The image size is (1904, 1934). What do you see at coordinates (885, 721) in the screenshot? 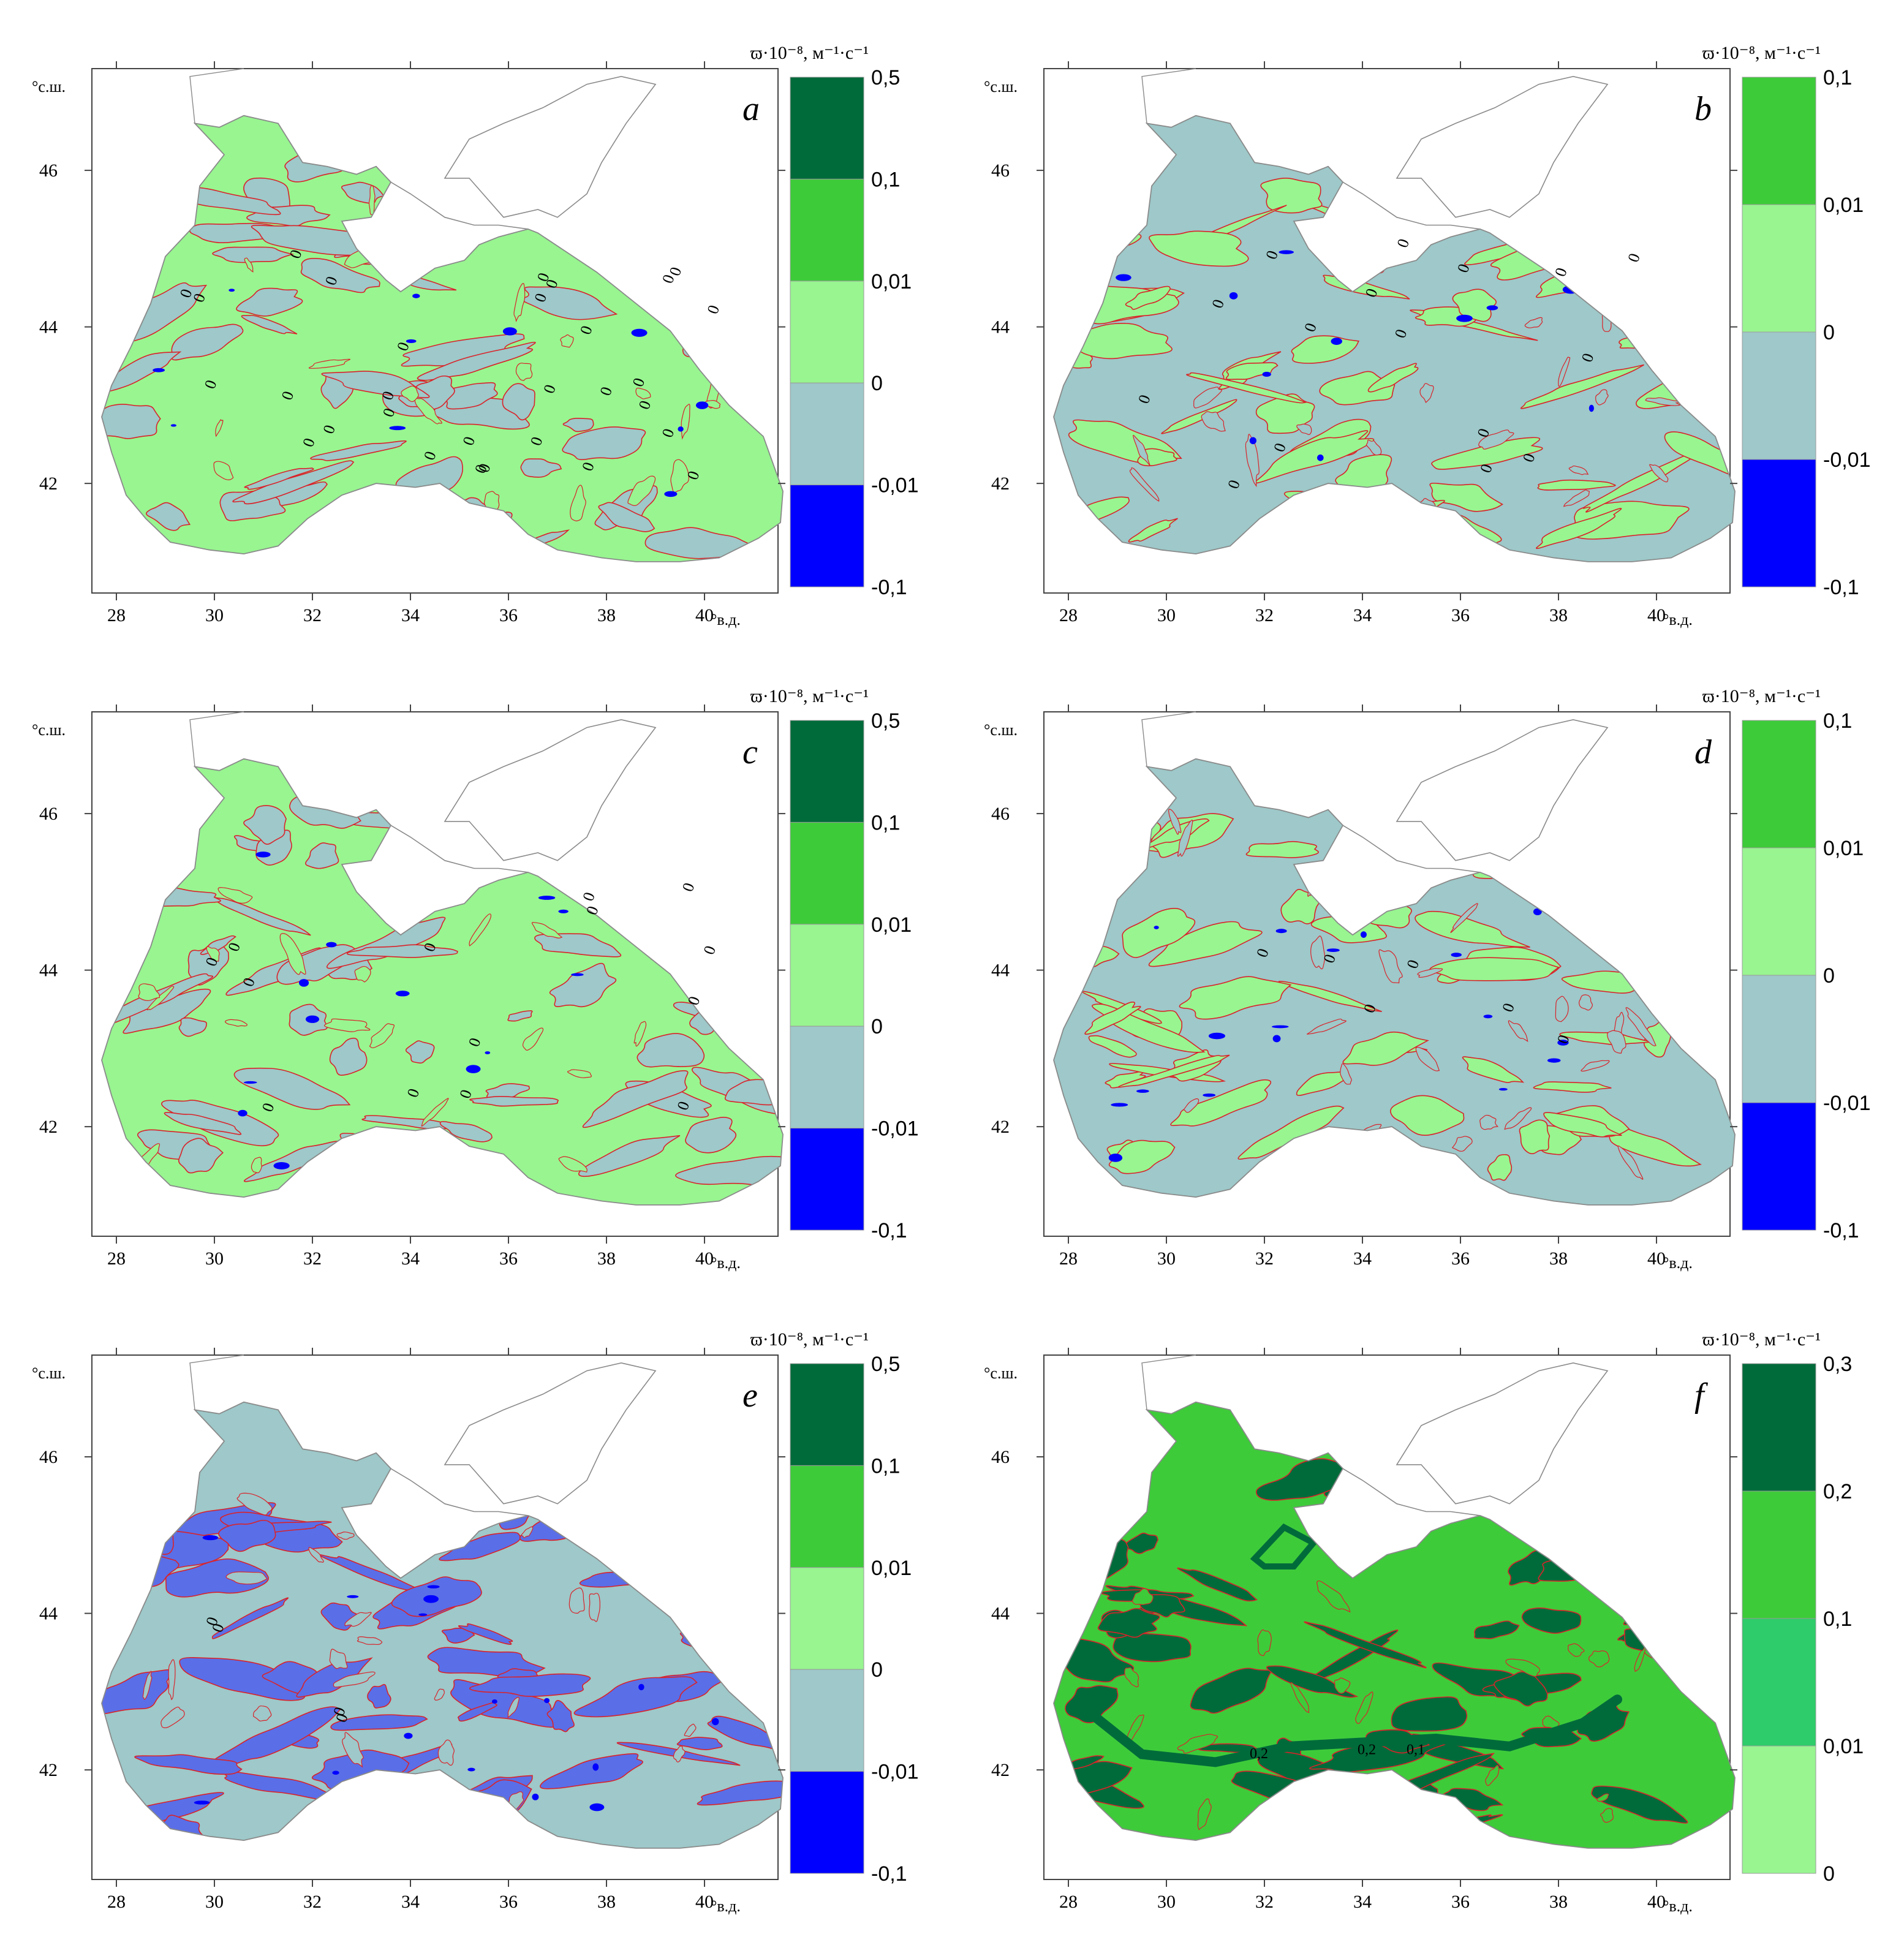
I see `legend-value: 0,5` at bounding box center [885, 721].